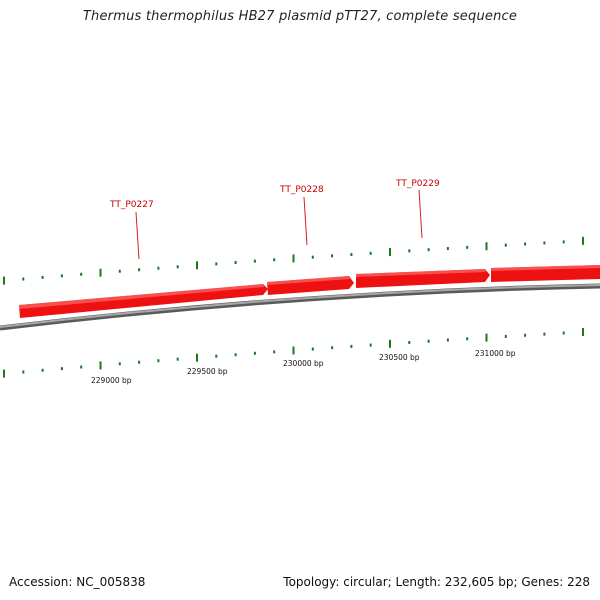  I want to click on accession-text: Accession: NC_005838, so click(77, 582).